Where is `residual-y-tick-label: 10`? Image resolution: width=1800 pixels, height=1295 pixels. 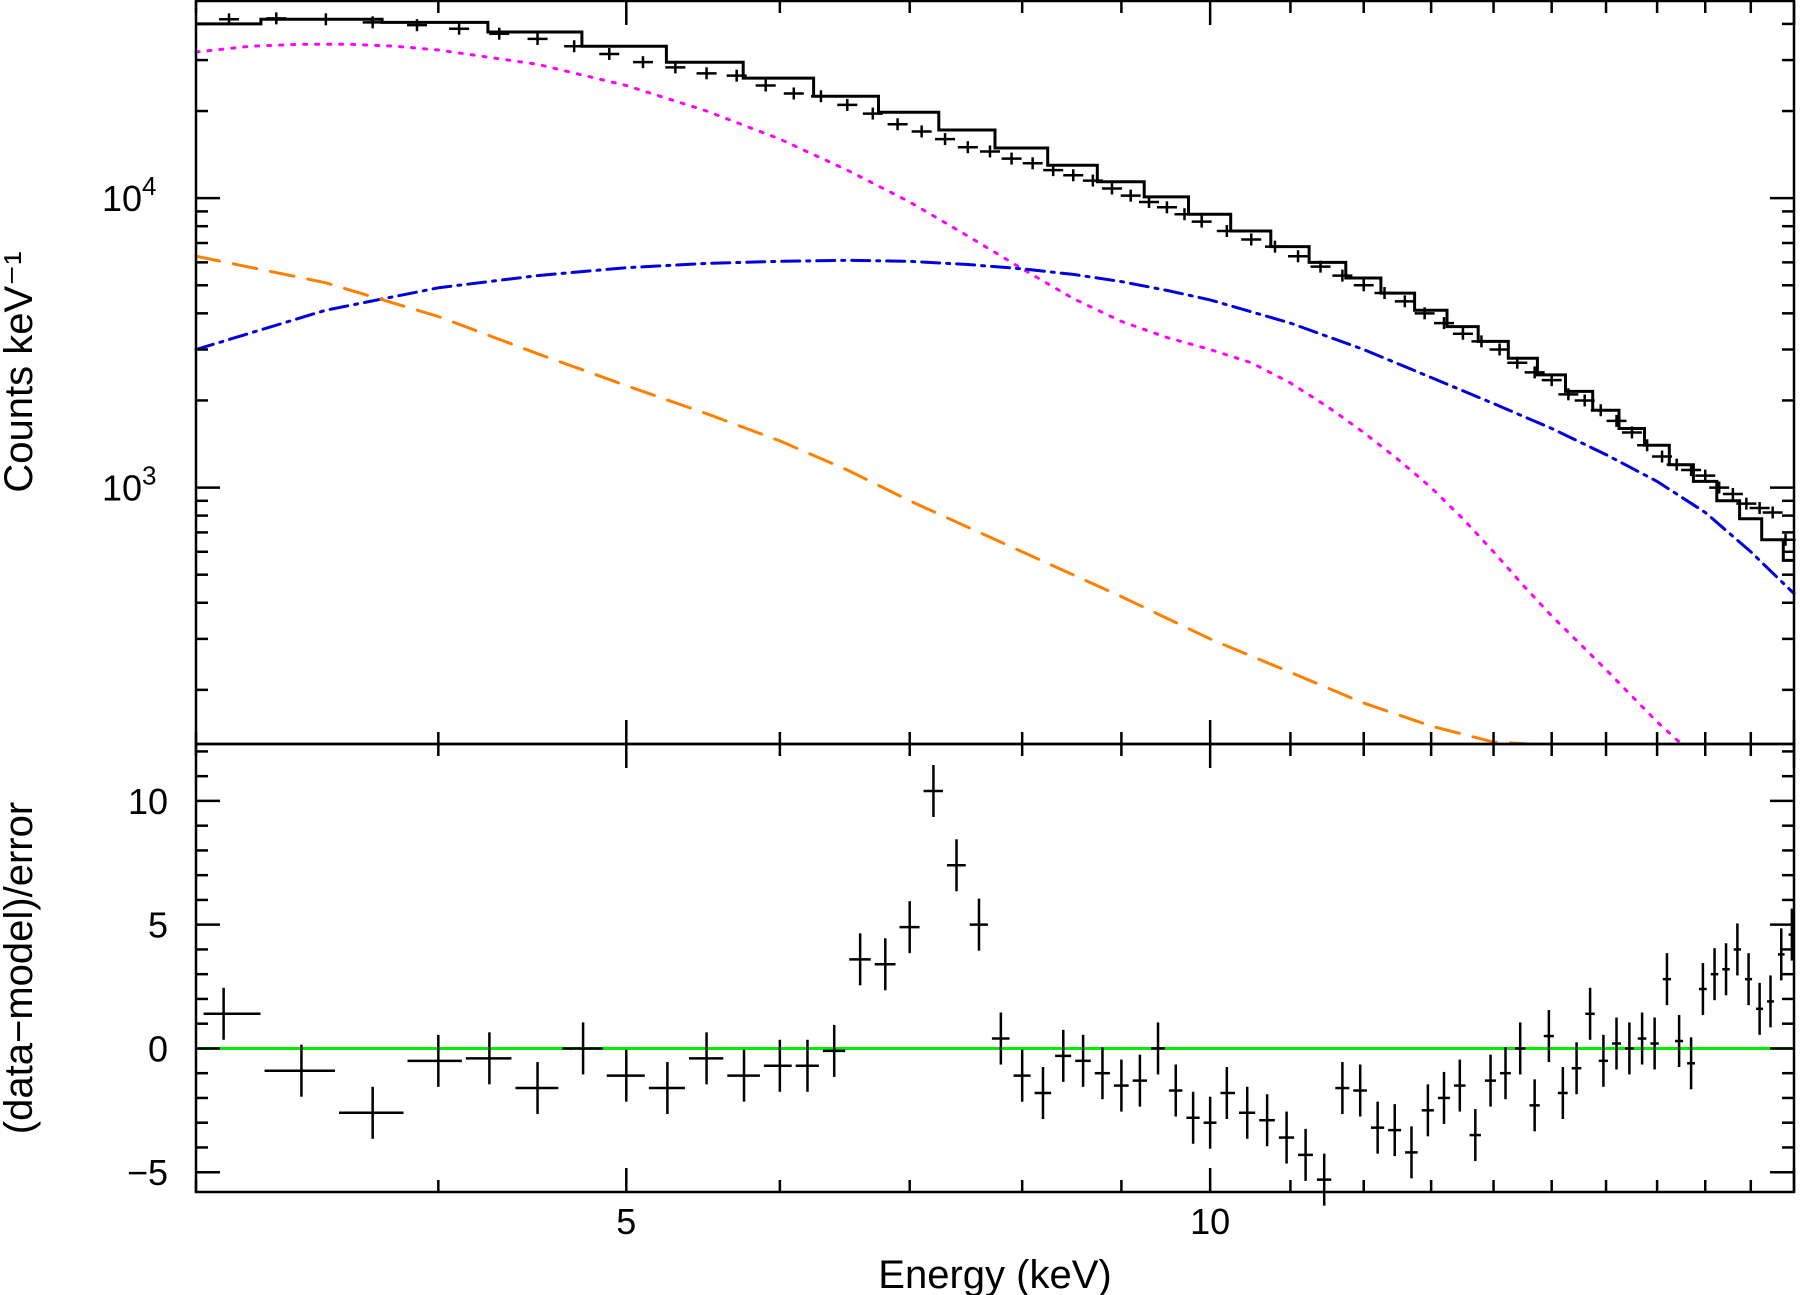 residual-y-tick-label: 10 is located at coordinates (148, 801).